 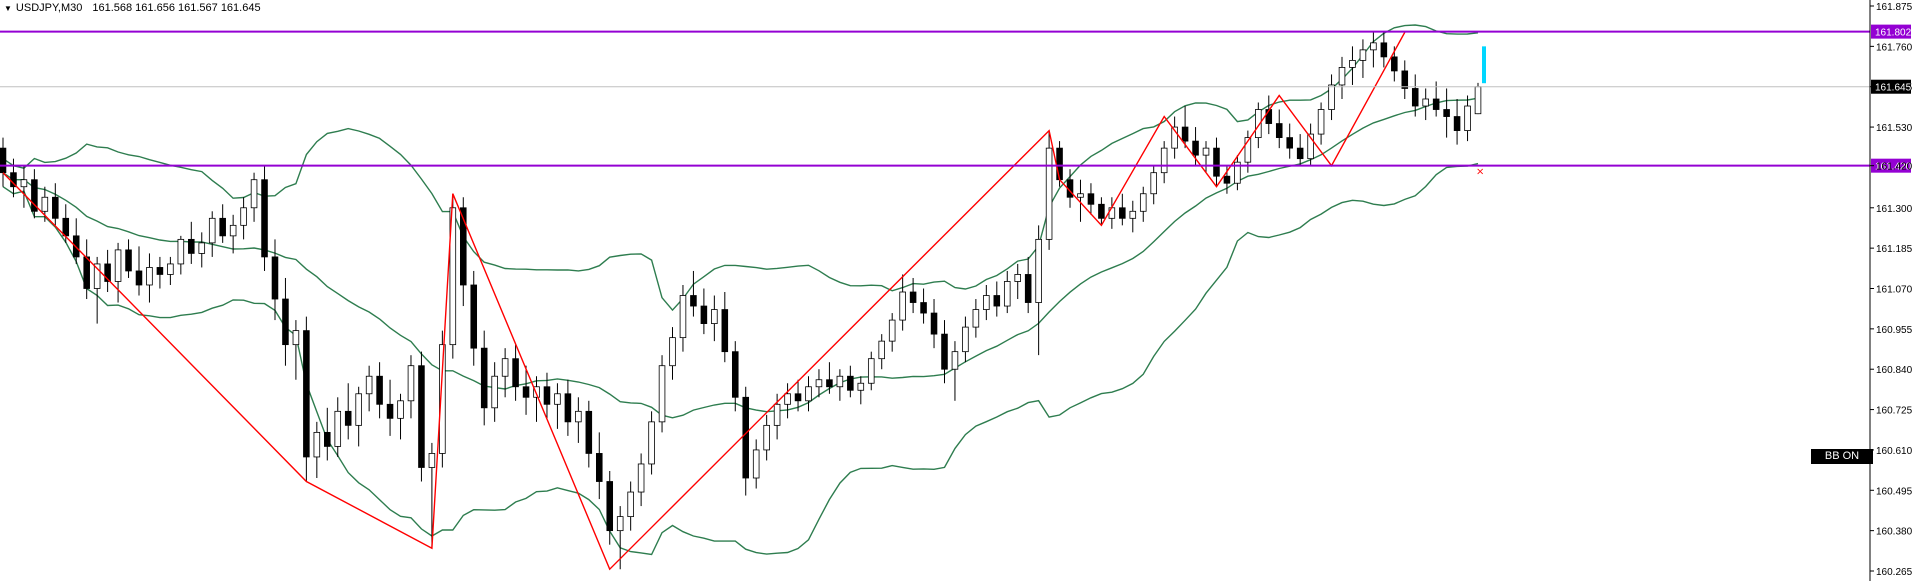 What do you see at coordinates (1480, 172) in the screenshot?
I see `close-x-icon: ×` at bounding box center [1480, 172].